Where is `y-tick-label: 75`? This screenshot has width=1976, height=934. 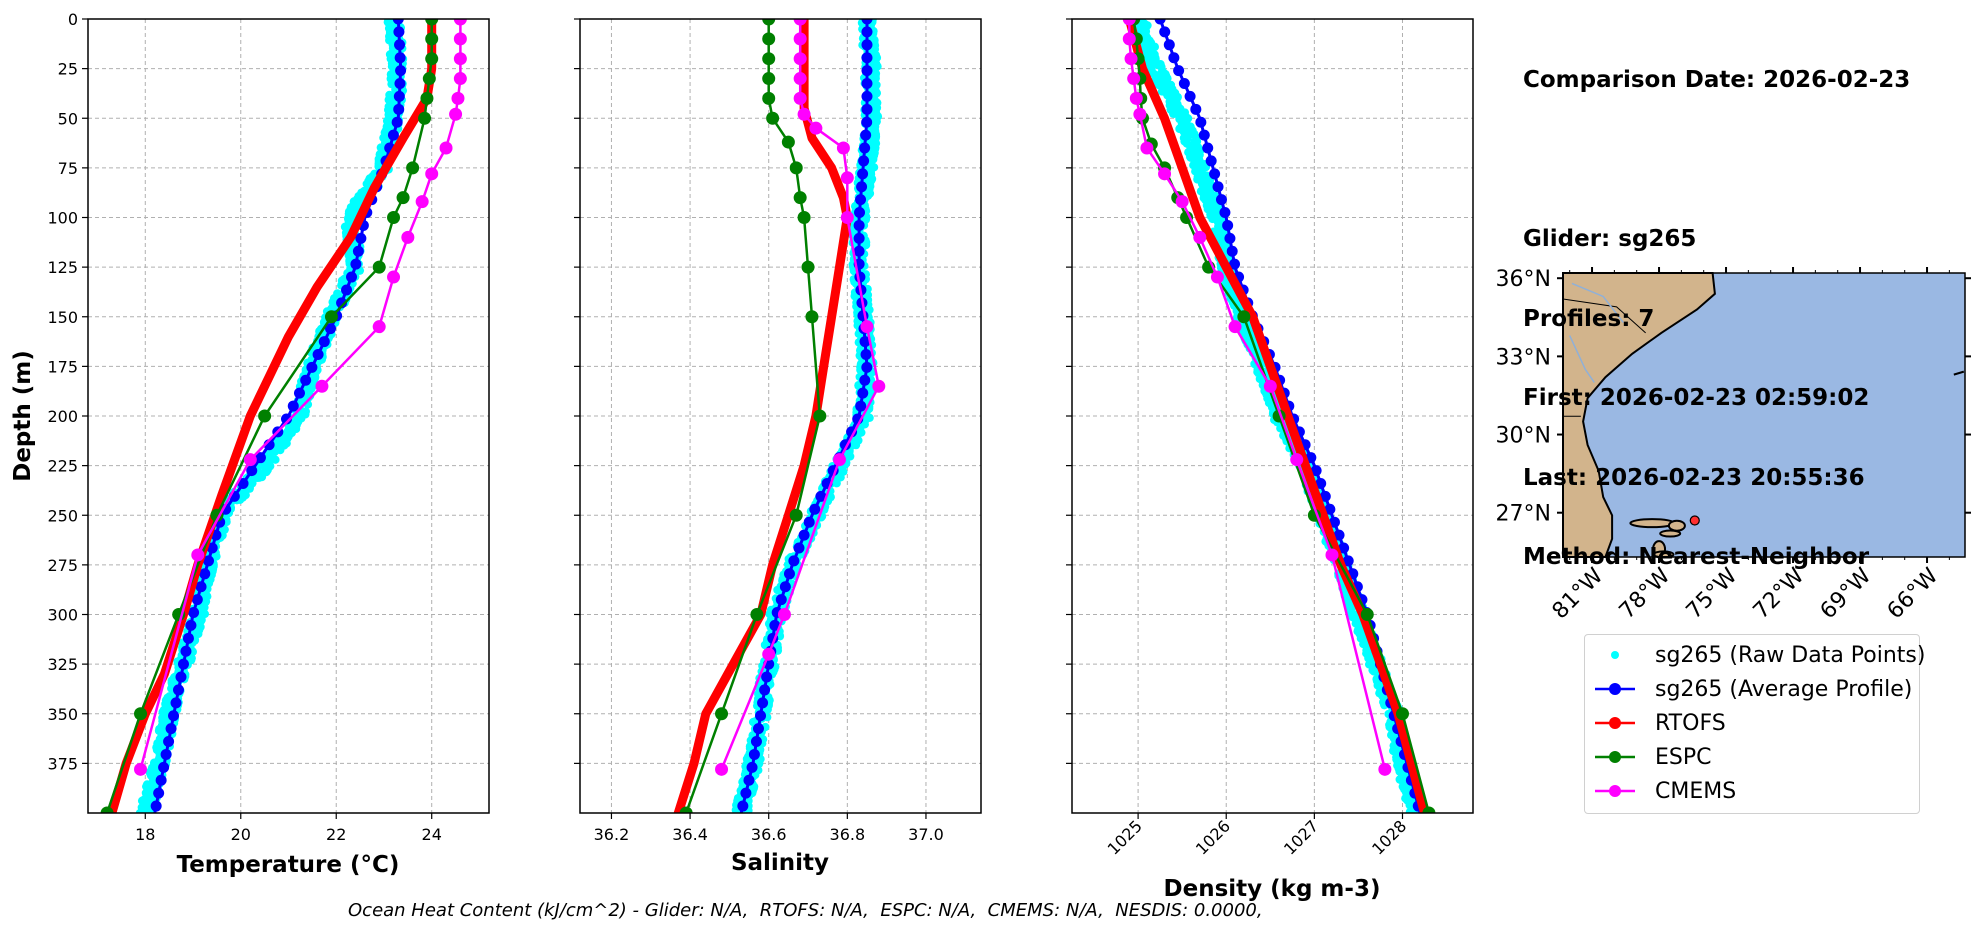 y-tick-label: 75 is located at coordinates (68, 168).